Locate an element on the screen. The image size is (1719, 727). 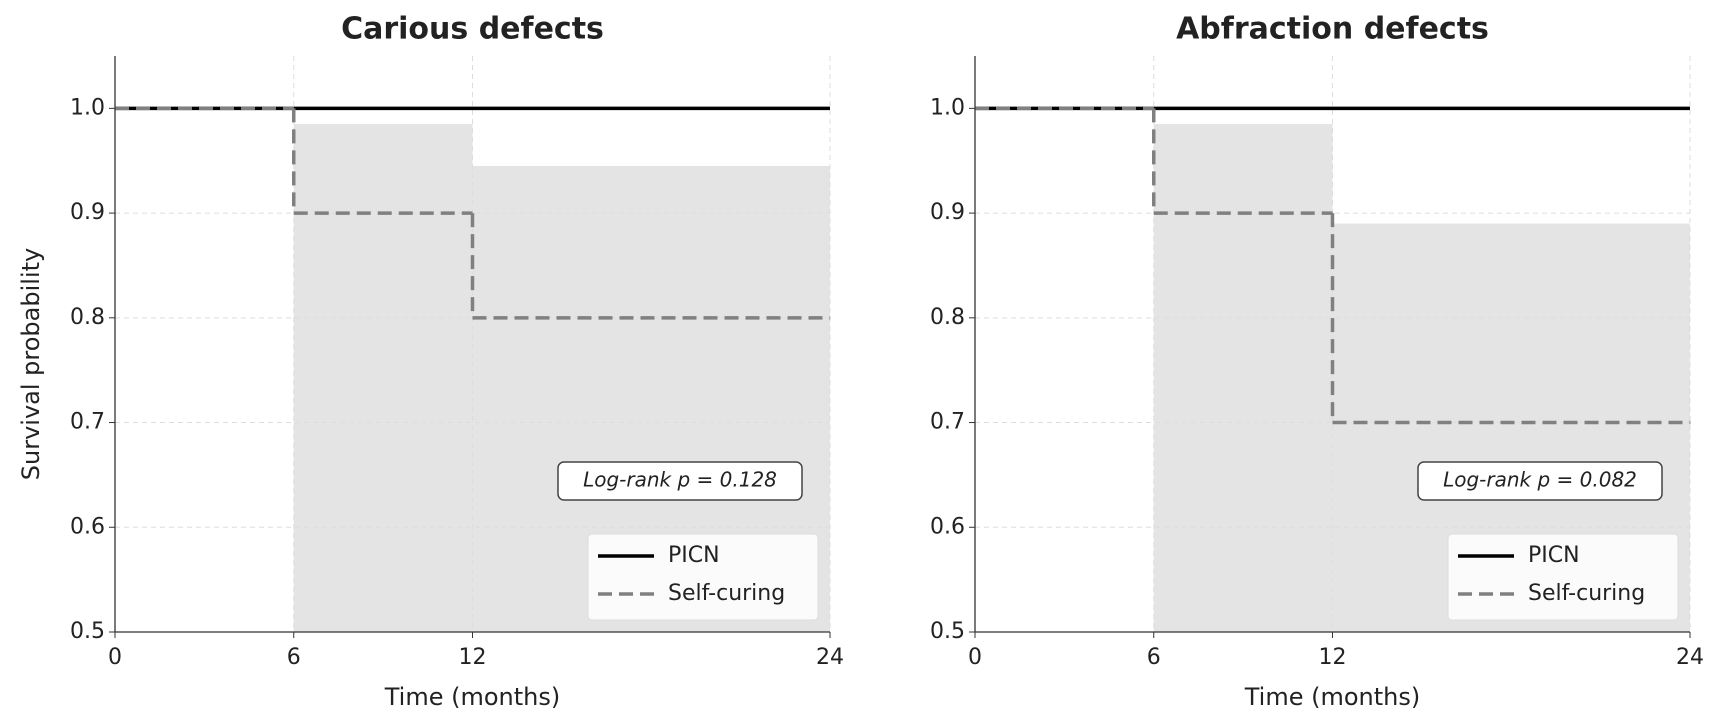
annotation: Log-rank p = 0.128 is located at coordinates (680, 480).